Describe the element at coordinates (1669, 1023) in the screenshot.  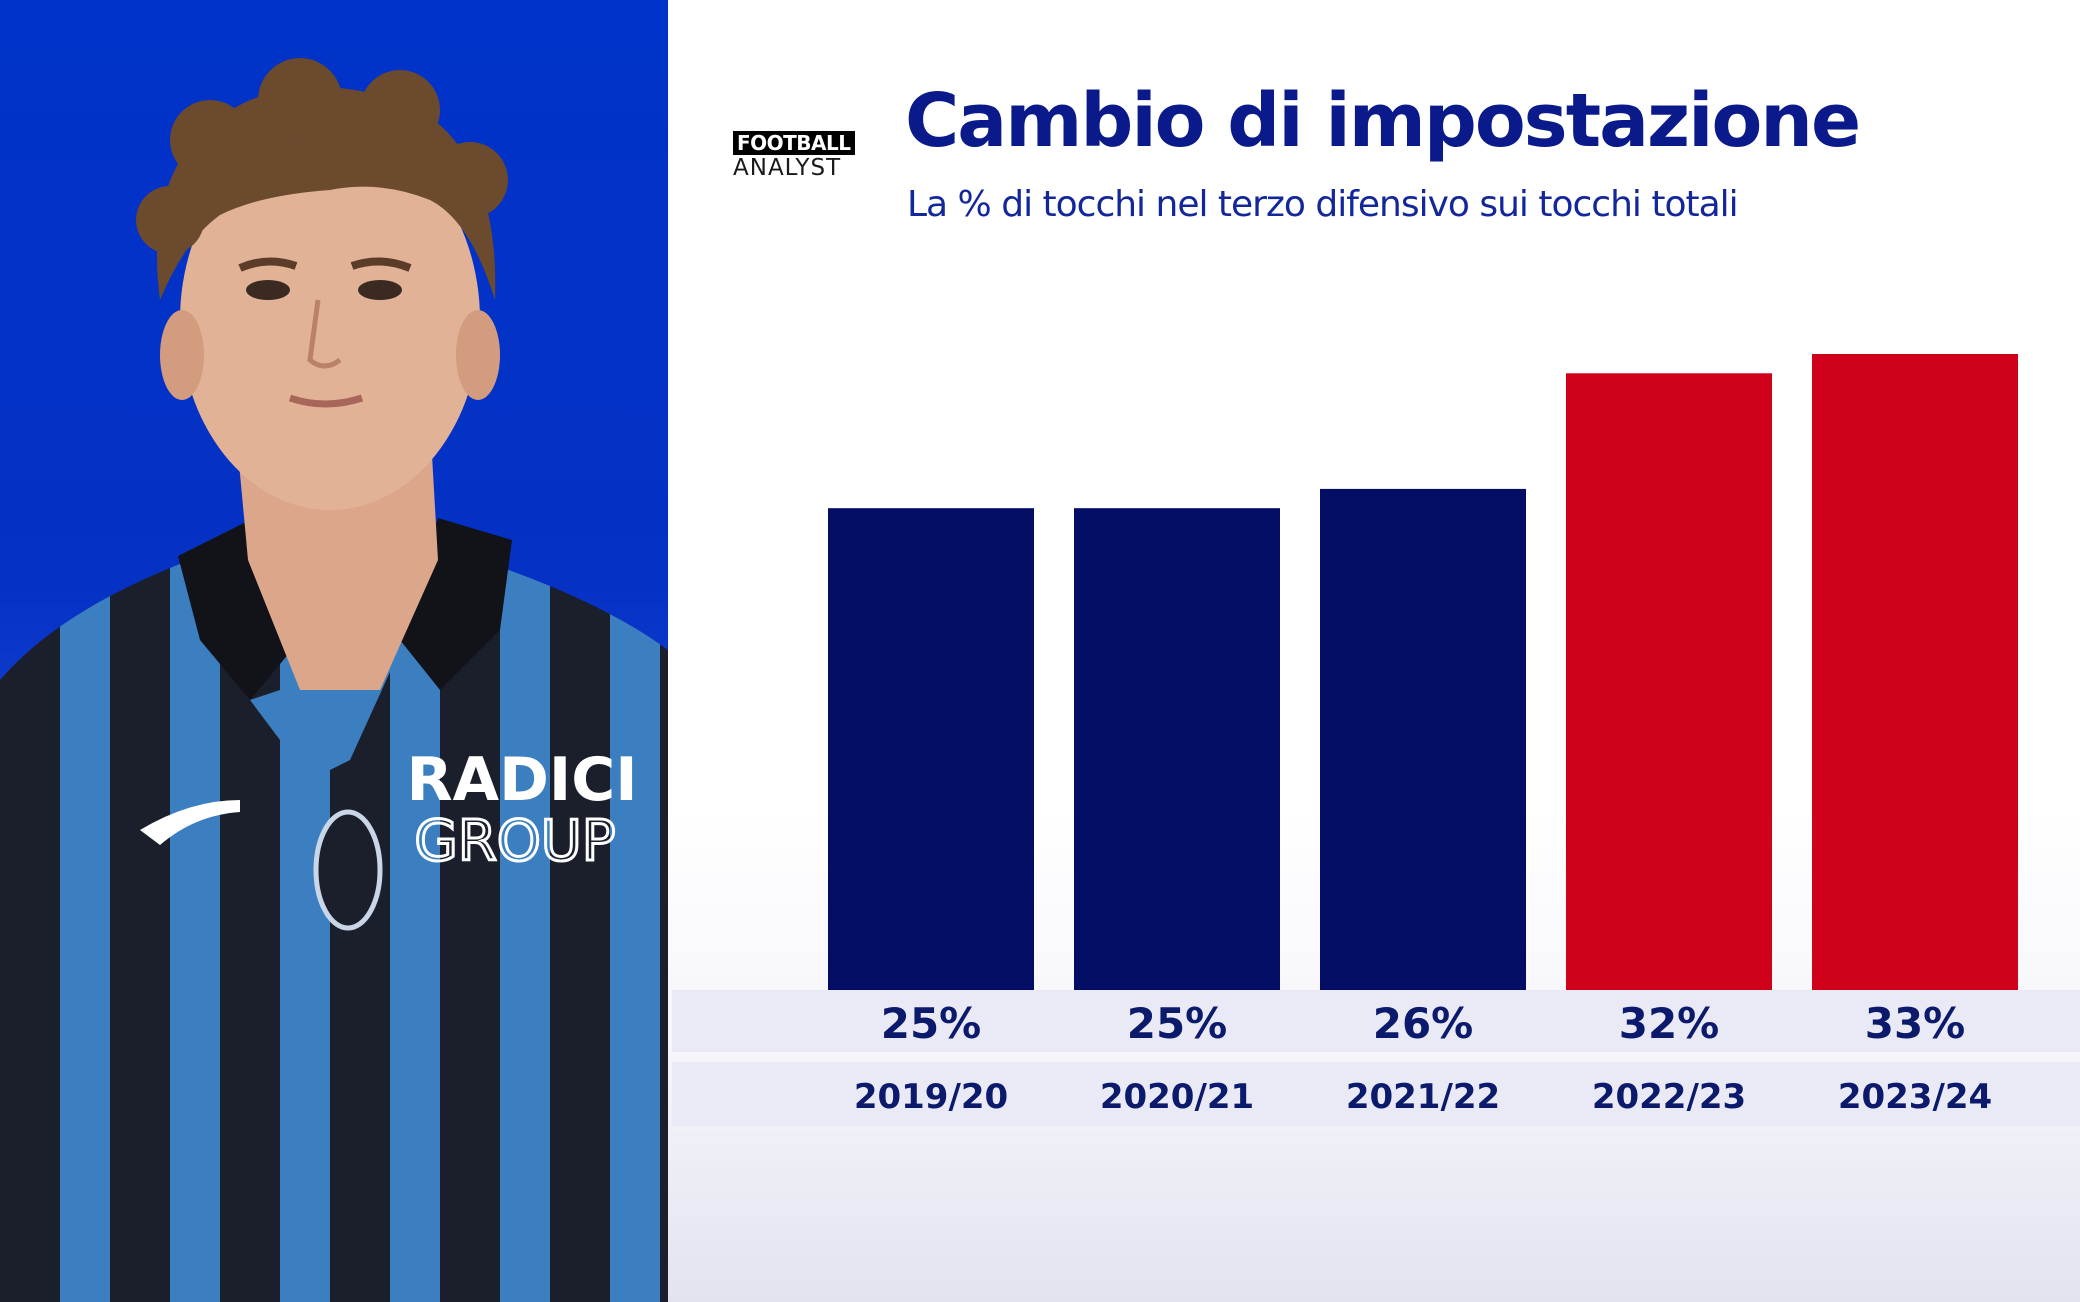
I see `value-label: 32%` at that location.